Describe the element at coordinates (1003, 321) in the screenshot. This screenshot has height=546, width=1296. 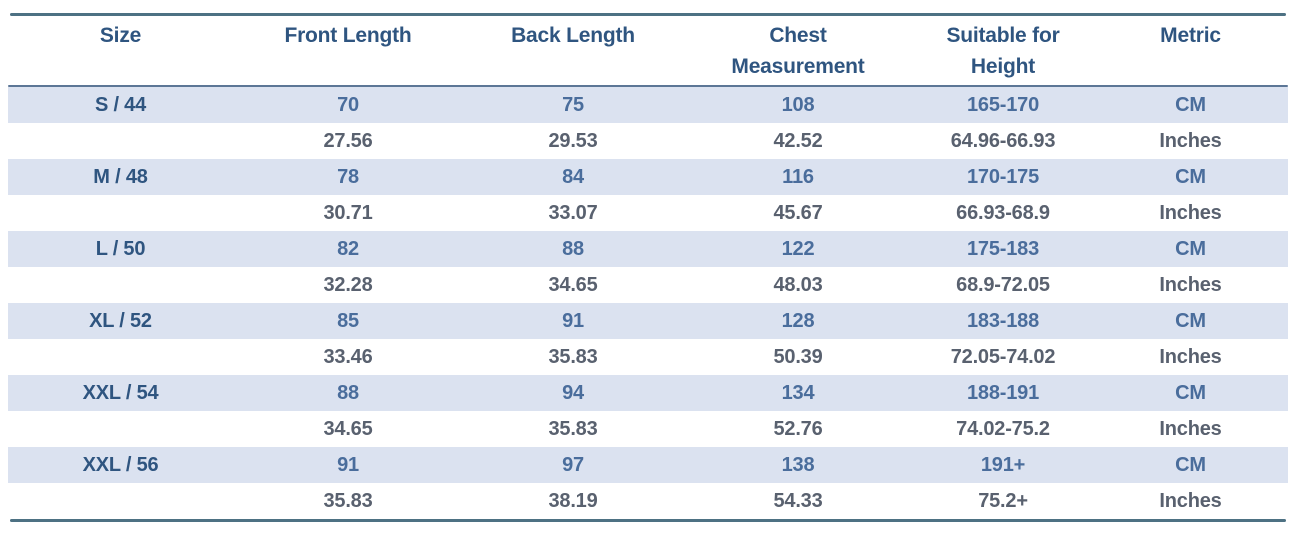
I see `cell-suitable-for-height: 183-188` at that location.